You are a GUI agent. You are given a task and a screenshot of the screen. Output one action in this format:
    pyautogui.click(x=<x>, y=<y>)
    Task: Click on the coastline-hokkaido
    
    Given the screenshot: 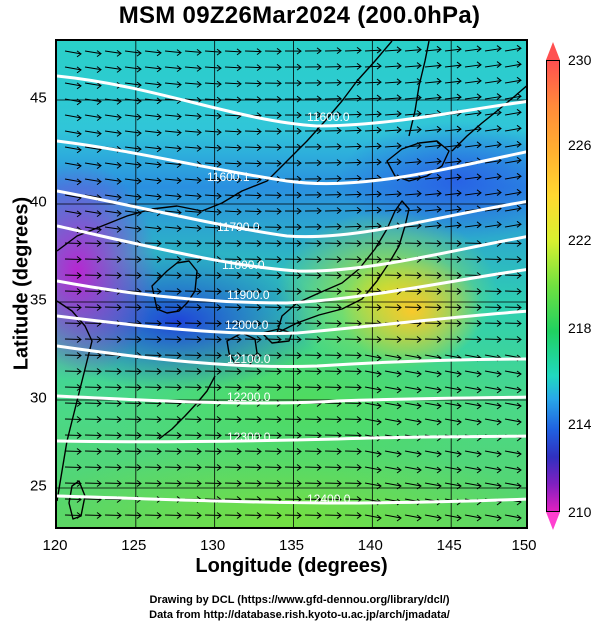 What is the action you would take?
    pyautogui.click(x=418, y=161)
    